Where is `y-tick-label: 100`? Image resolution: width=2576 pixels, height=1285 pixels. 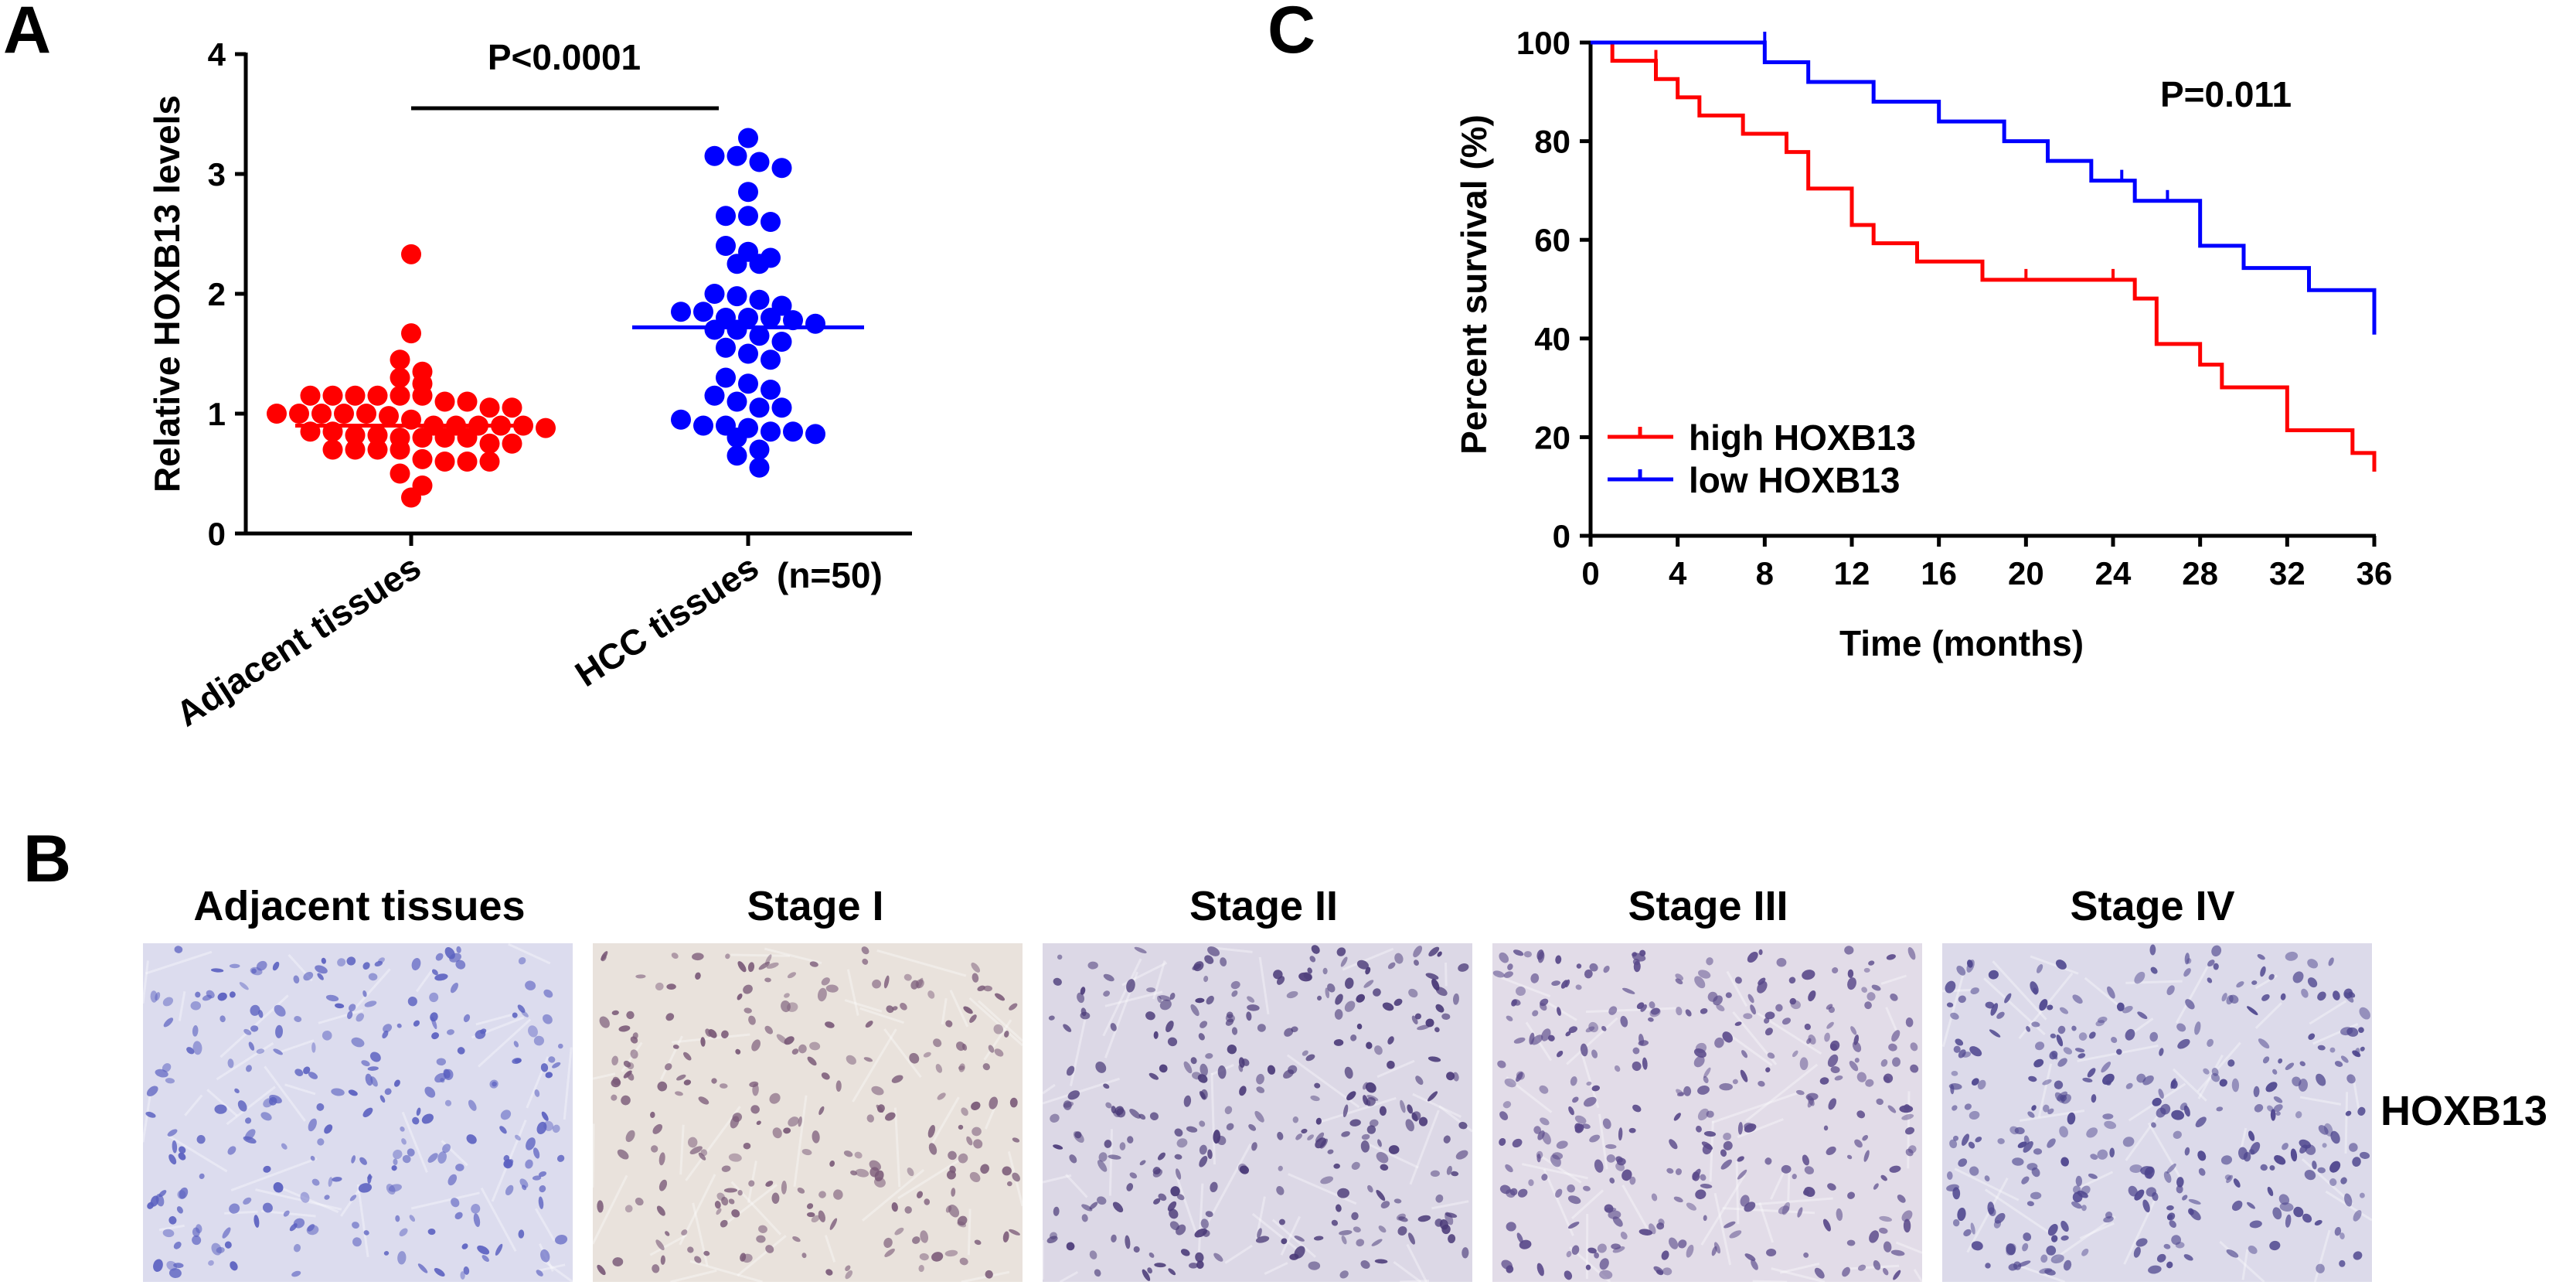
y-tick-label: 100 is located at coordinates (1543, 43).